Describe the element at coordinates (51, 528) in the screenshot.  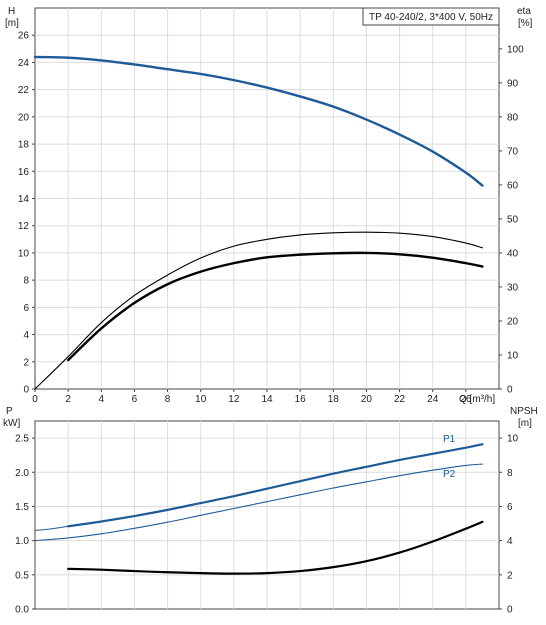
I see `bottom-p1-leader` at that location.